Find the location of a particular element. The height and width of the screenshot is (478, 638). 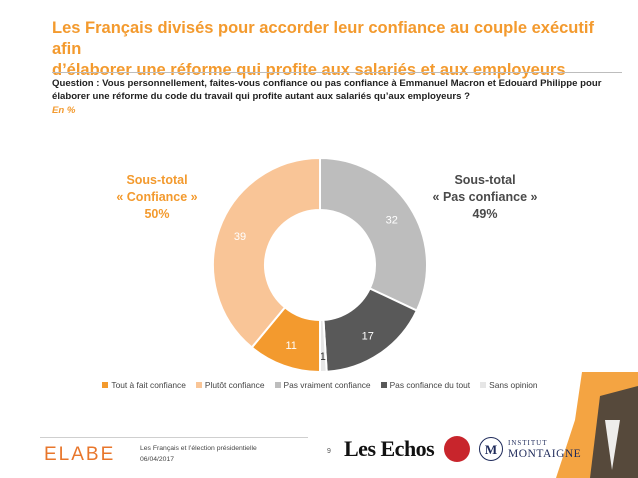

legend-item-1: Tout à fait confiance is located at coordinates (144, 385).